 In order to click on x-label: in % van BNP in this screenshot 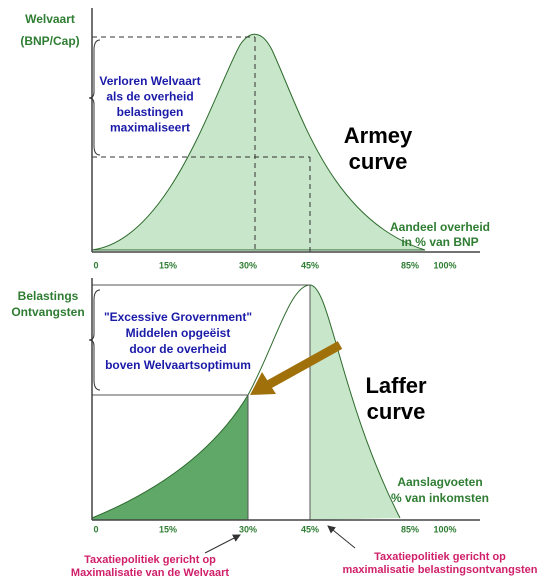, I will do `click(439, 242)`.